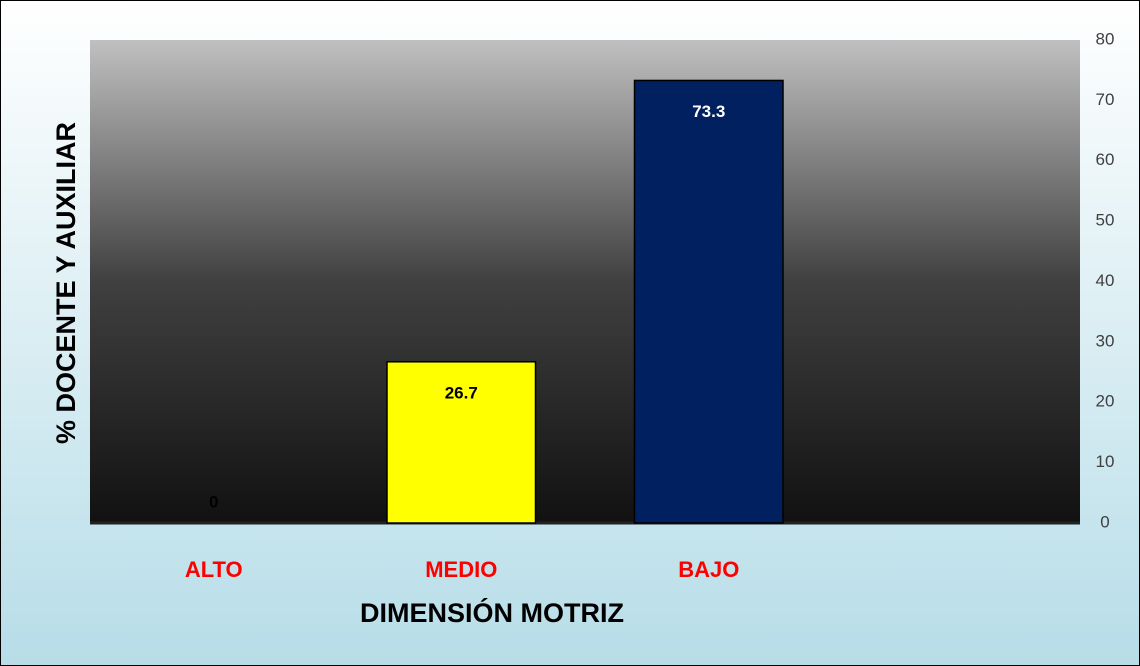  I want to click on x-tick-label: MEDIO, so click(461, 569).